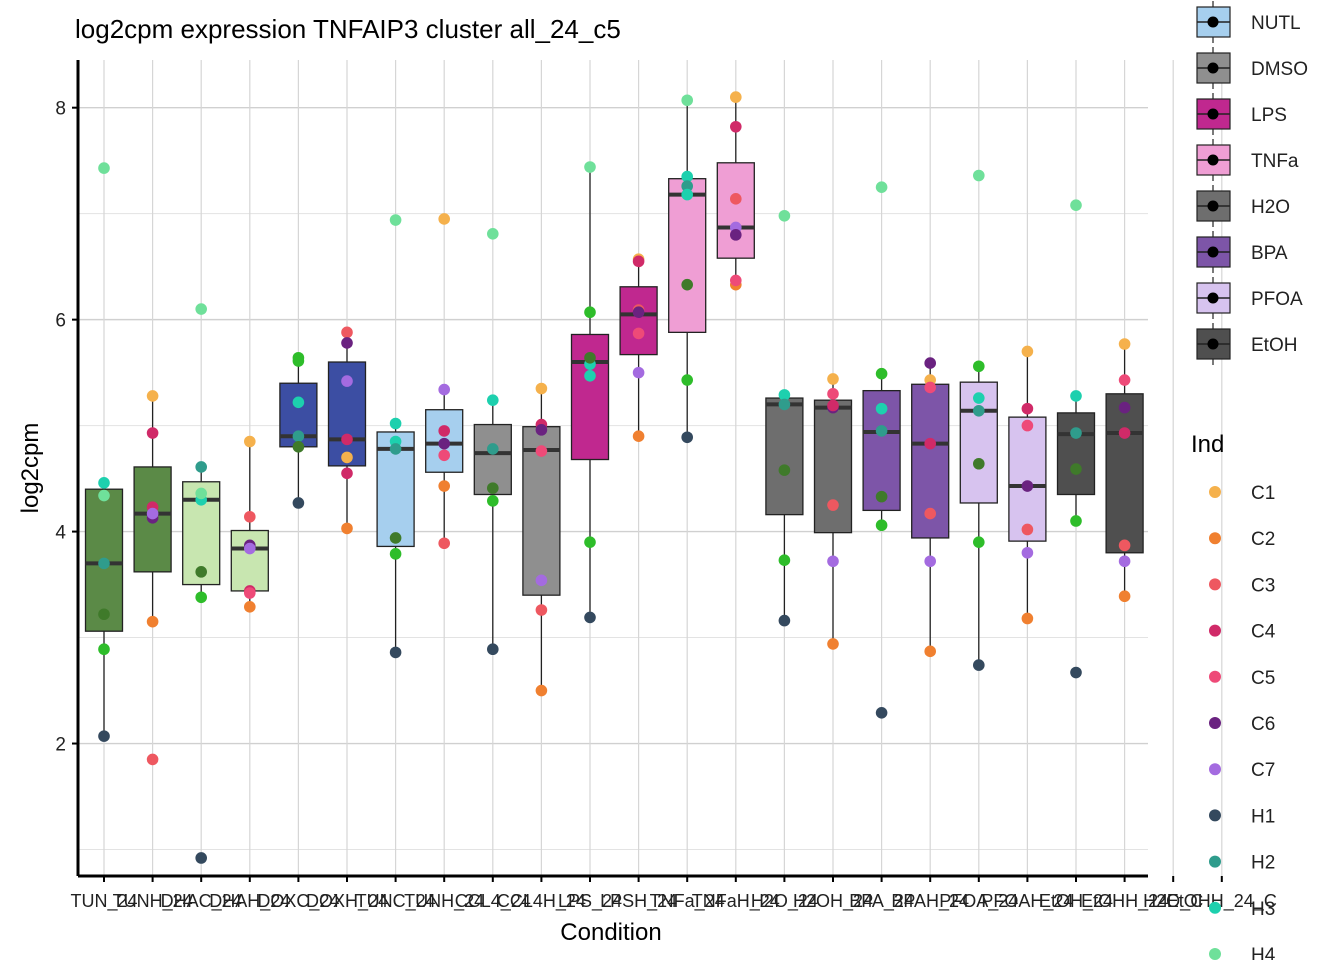 The height and width of the screenshot is (960, 1344). What do you see at coordinates (249, 901) in the screenshot?
I see `x-tick-label: DHAH_24` at bounding box center [249, 901].